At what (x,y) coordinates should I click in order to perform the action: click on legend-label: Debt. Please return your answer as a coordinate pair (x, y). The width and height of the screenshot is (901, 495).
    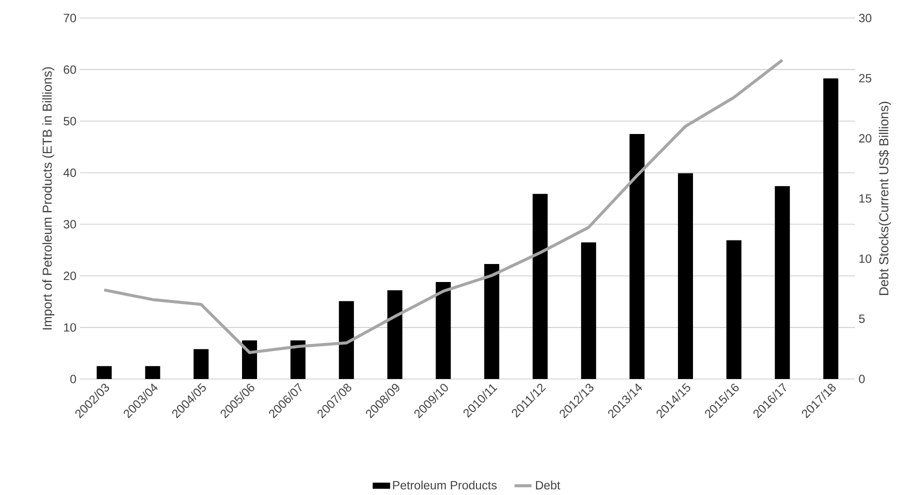
    Looking at the image, I should click on (548, 485).